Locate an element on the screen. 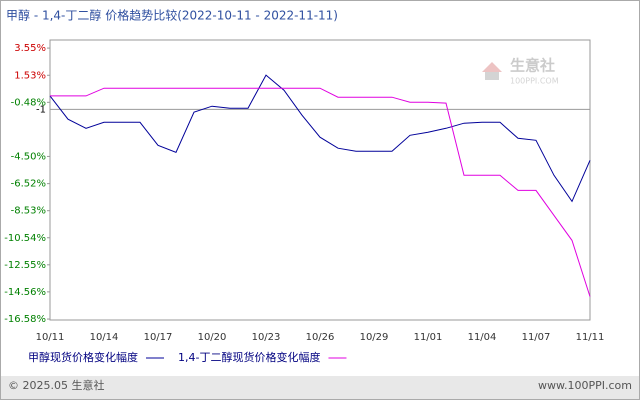 This screenshot has width=640, height=400. y-tick-label: 1.53% is located at coordinates (30, 75).